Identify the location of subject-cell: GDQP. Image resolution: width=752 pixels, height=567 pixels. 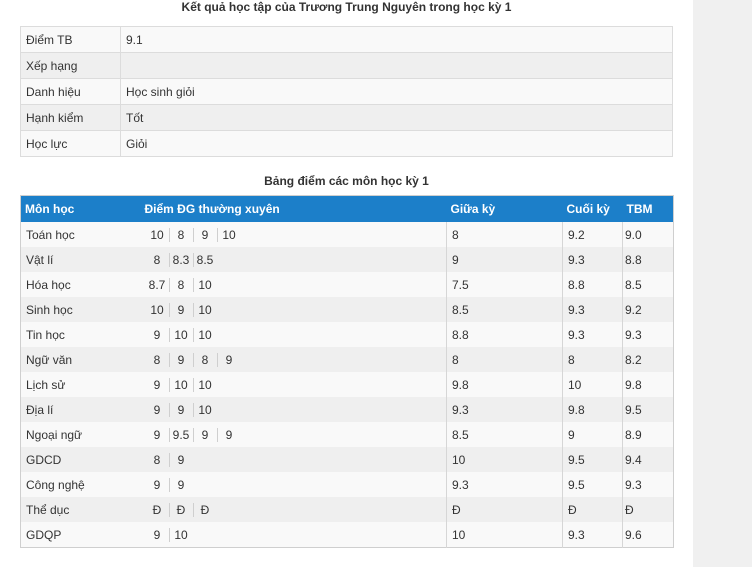
(80, 535).